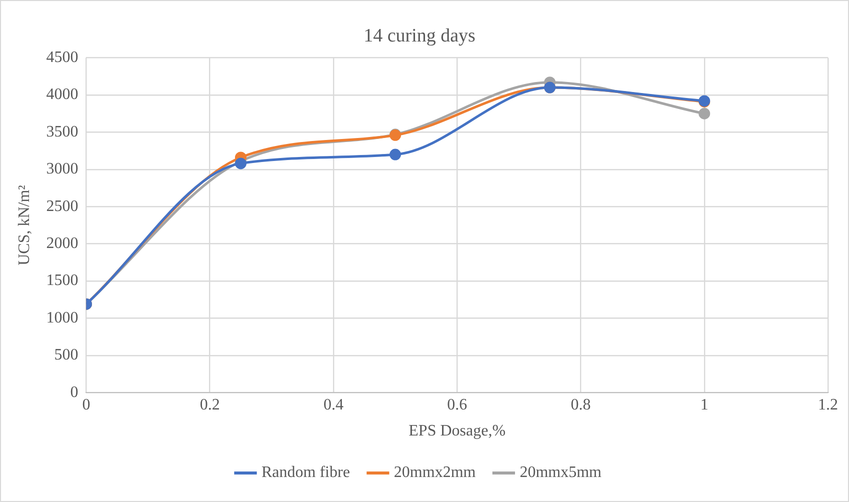  What do you see at coordinates (333, 405) in the screenshot?
I see `x-tick-label: 0.4` at bounding box center [333, 405].